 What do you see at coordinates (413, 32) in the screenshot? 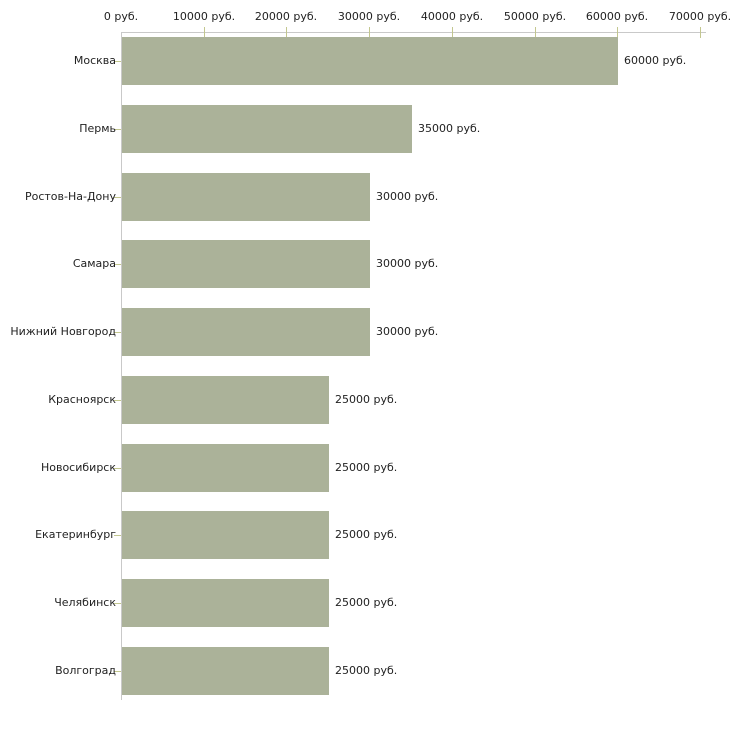
I see `x-axis-line` at bounding box center [413, 32].